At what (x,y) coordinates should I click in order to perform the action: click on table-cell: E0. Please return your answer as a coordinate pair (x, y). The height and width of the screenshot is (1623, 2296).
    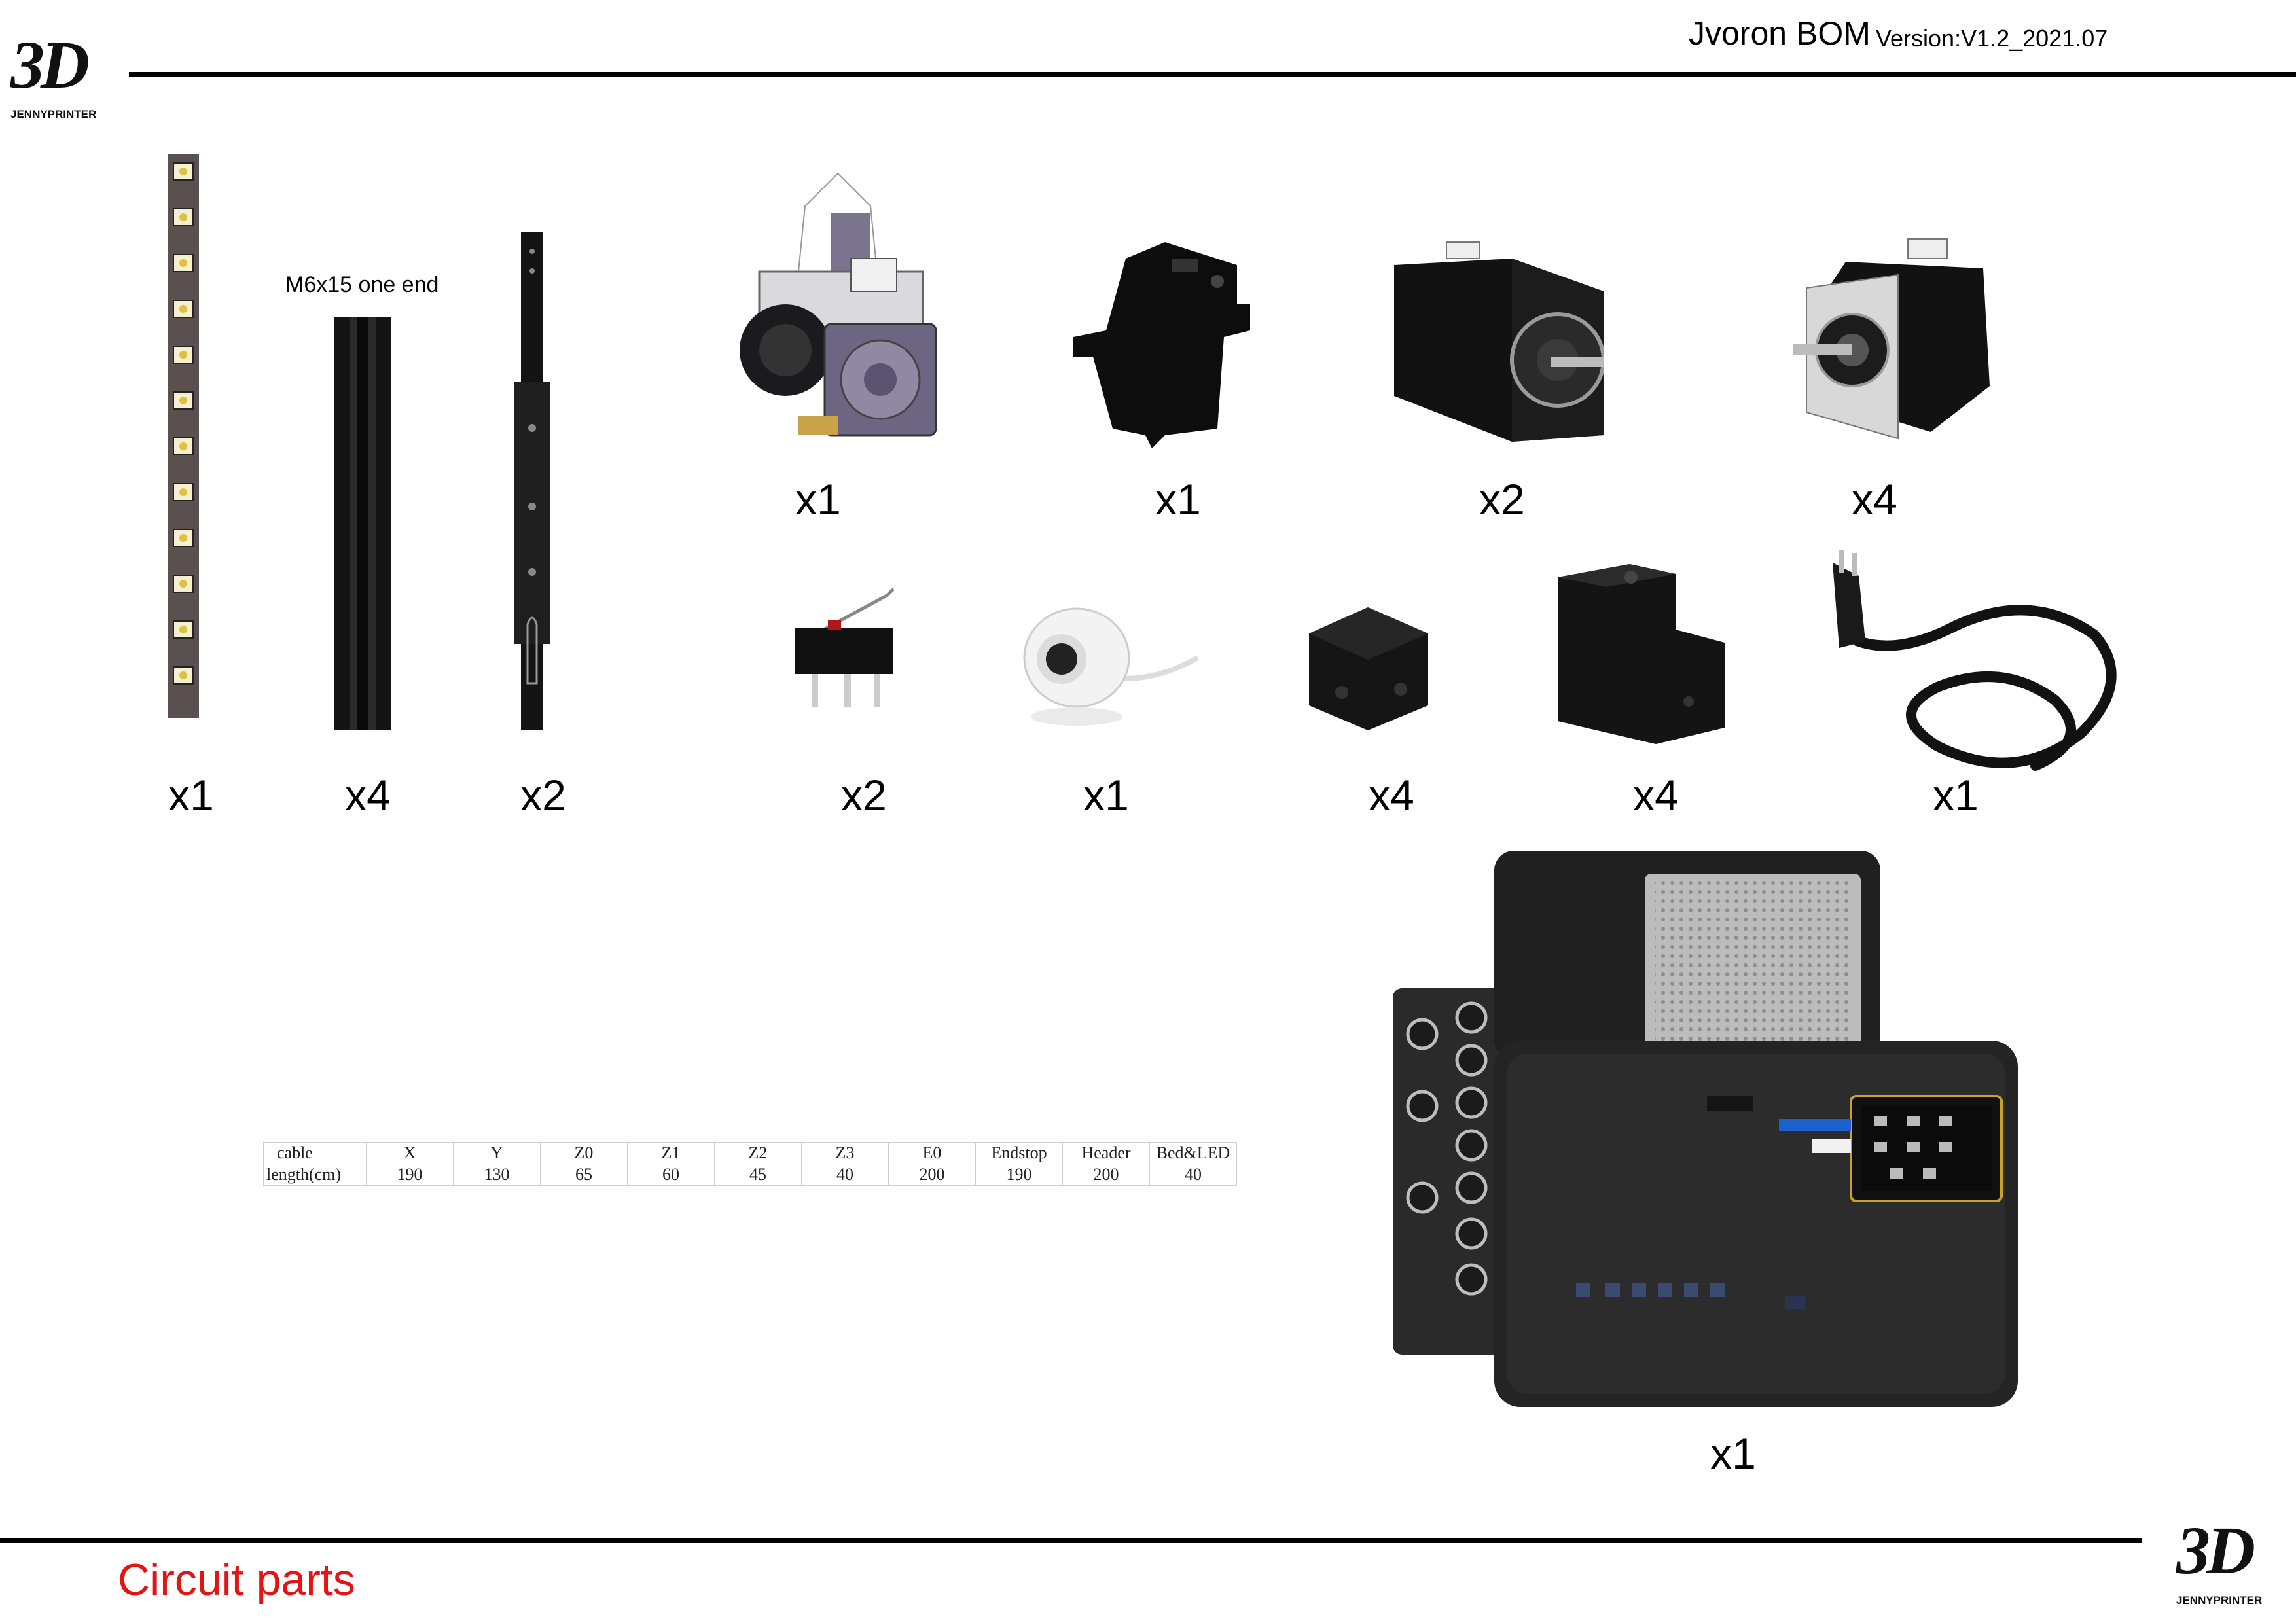
    Looking at the image, I should click on (932, 1153).